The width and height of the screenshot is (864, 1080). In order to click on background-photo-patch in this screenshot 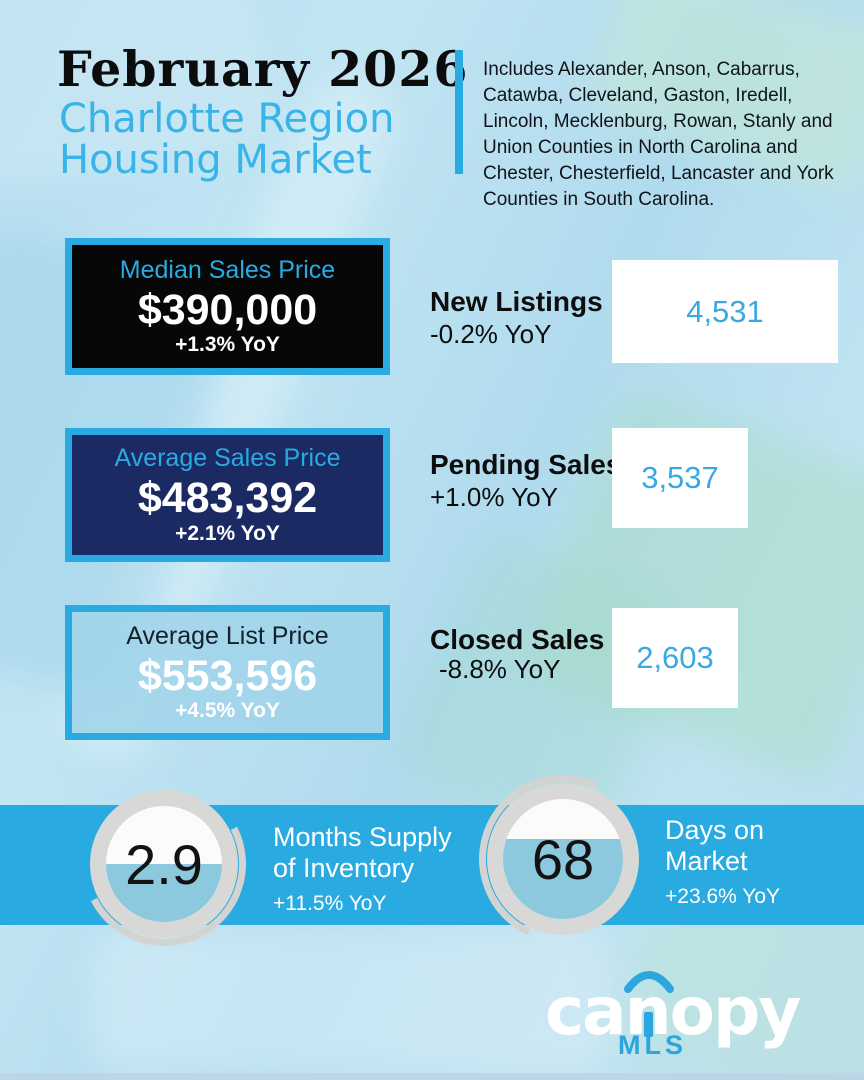, I will do `click(350, 1000)`.